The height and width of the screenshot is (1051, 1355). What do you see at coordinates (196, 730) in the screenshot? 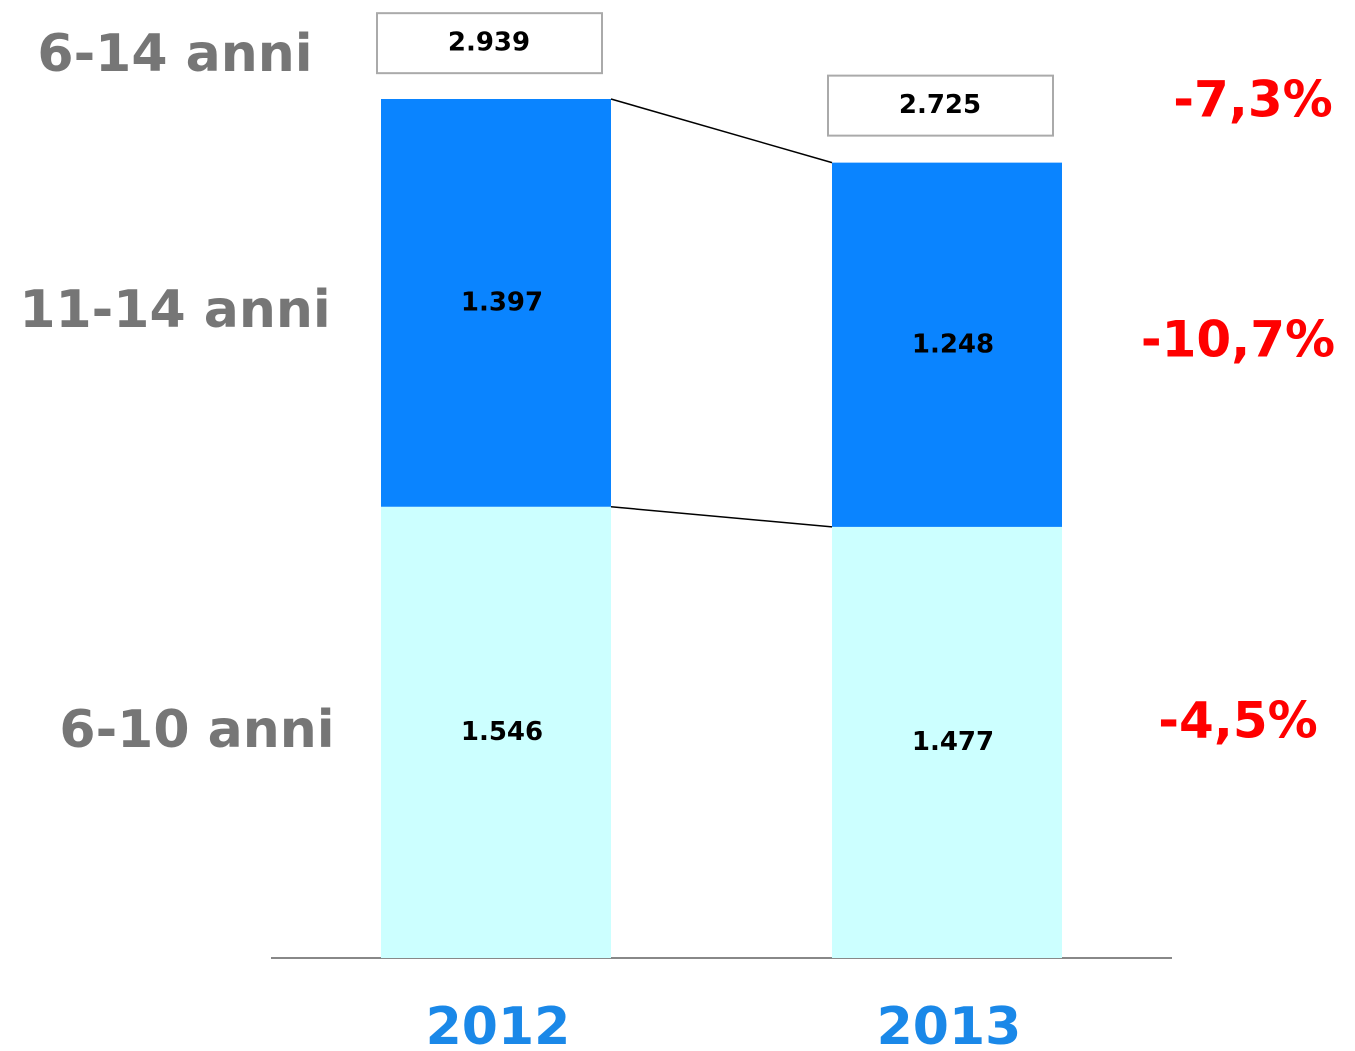
I see `series-name: 6-10 anni` at bounding box center [196, 730].